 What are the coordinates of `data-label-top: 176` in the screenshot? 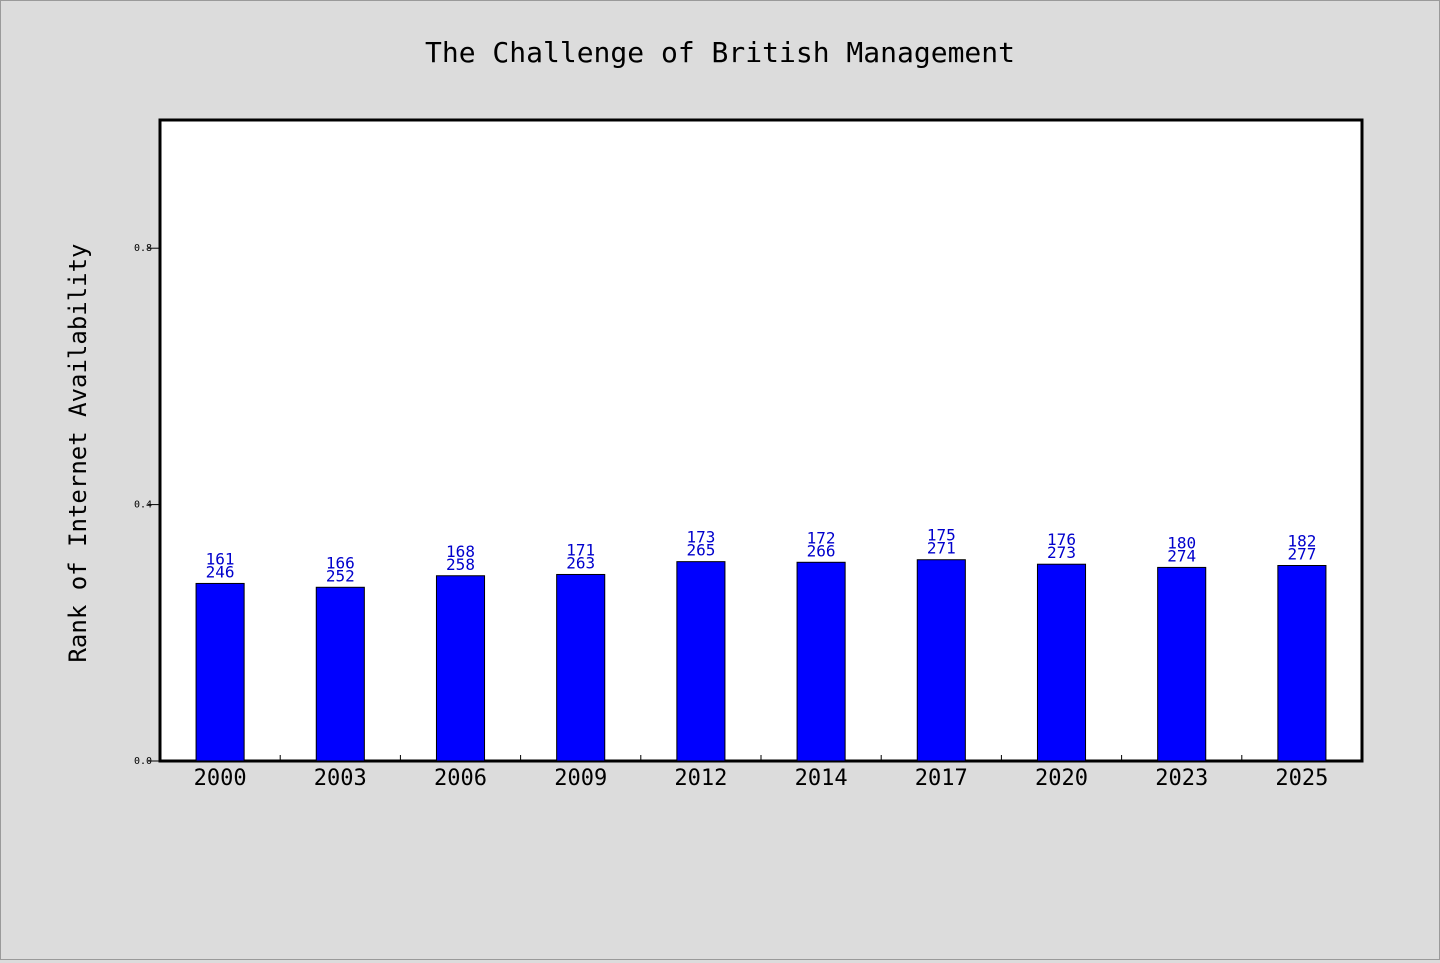 It's located at (1061, 539).